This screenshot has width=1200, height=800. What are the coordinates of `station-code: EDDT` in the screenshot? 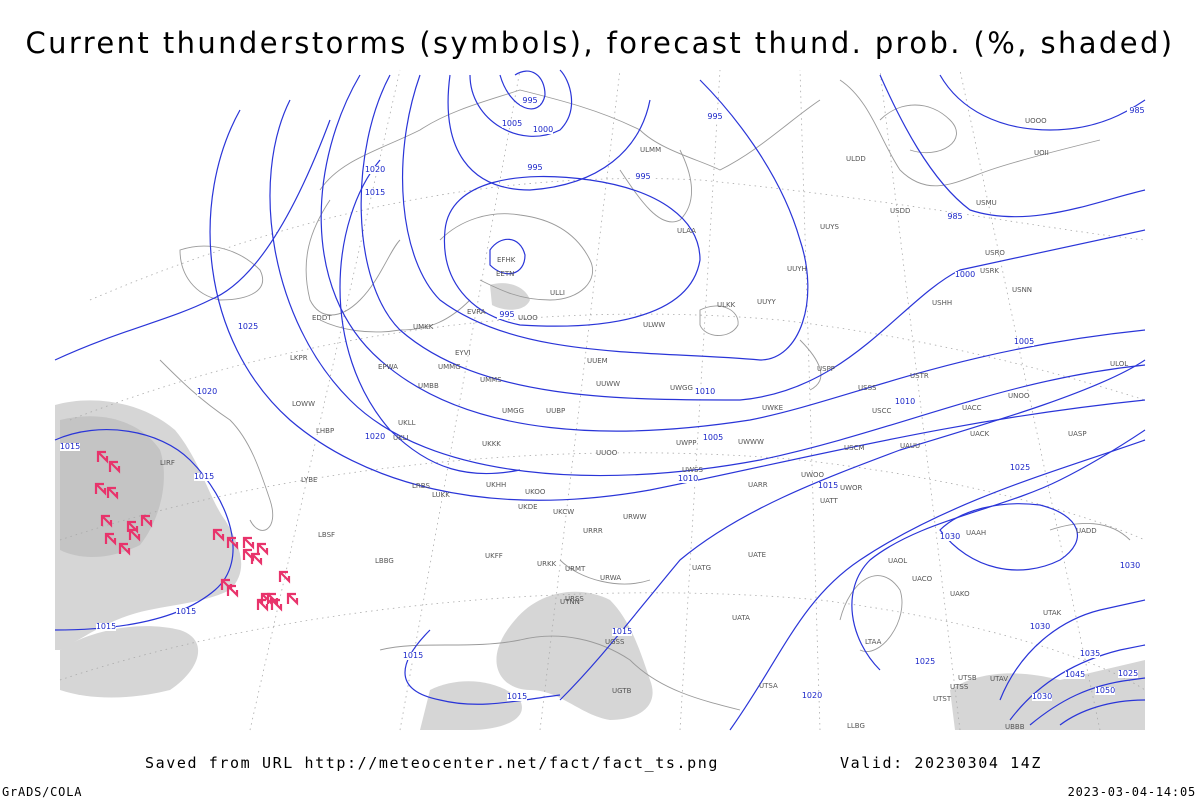 It's located at (322, 318).